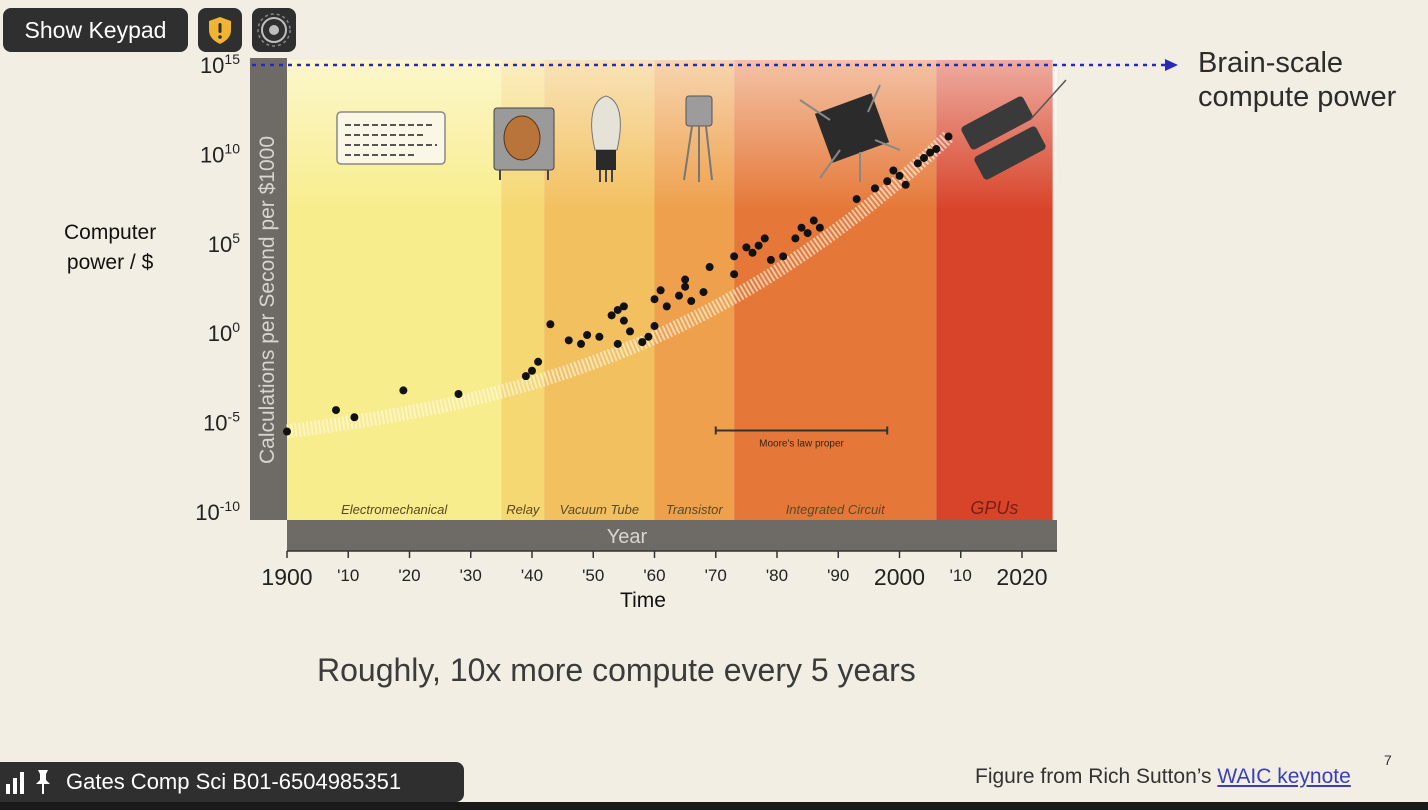 Image resolution: width=1428 pixels, height=810 pixels. I want to click on figure-credit: Figure from Rich Sutton’s WAIC keynote, so click(1163, 777).